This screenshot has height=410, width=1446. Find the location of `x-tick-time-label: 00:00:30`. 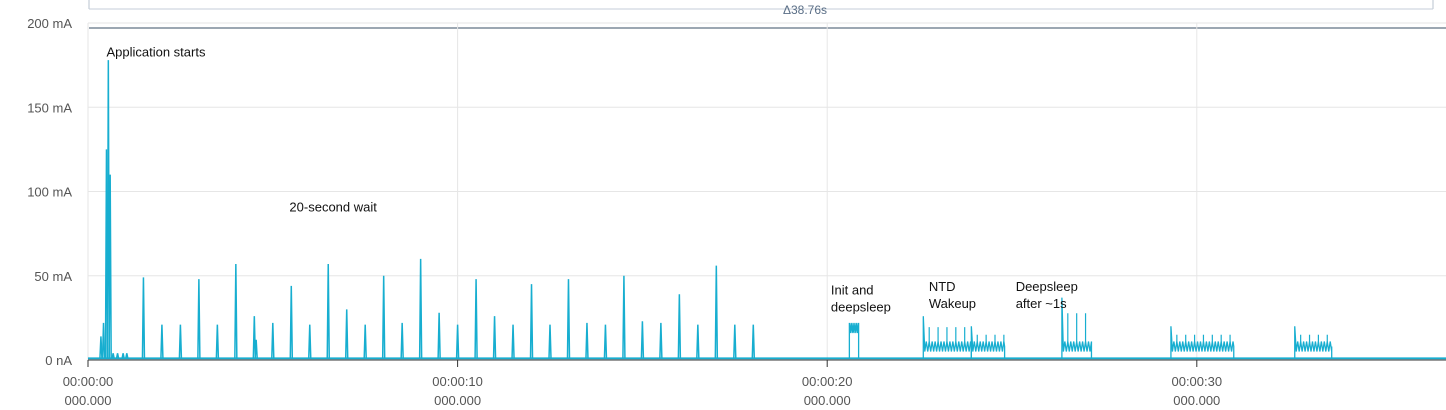

x-tick-time-label: 00:00:30 is located at coordinates (1196, 381).